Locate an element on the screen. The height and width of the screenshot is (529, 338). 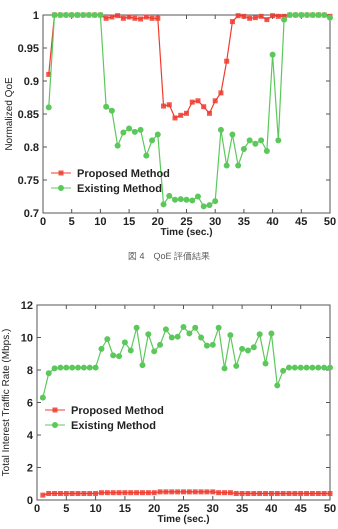
y-tick-label: 0 is located at coordinates (29, 501).